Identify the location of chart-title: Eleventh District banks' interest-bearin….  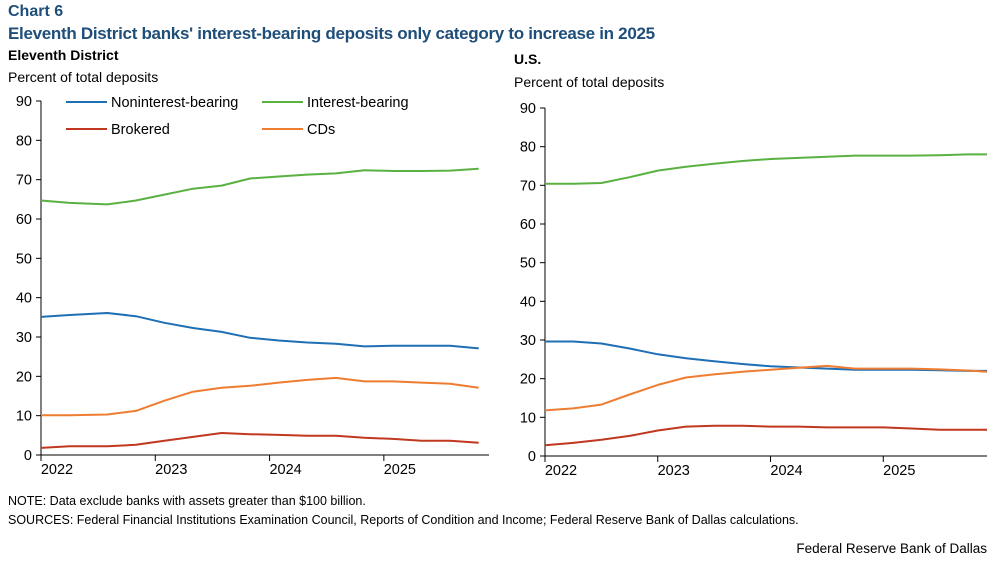
(331, 33).